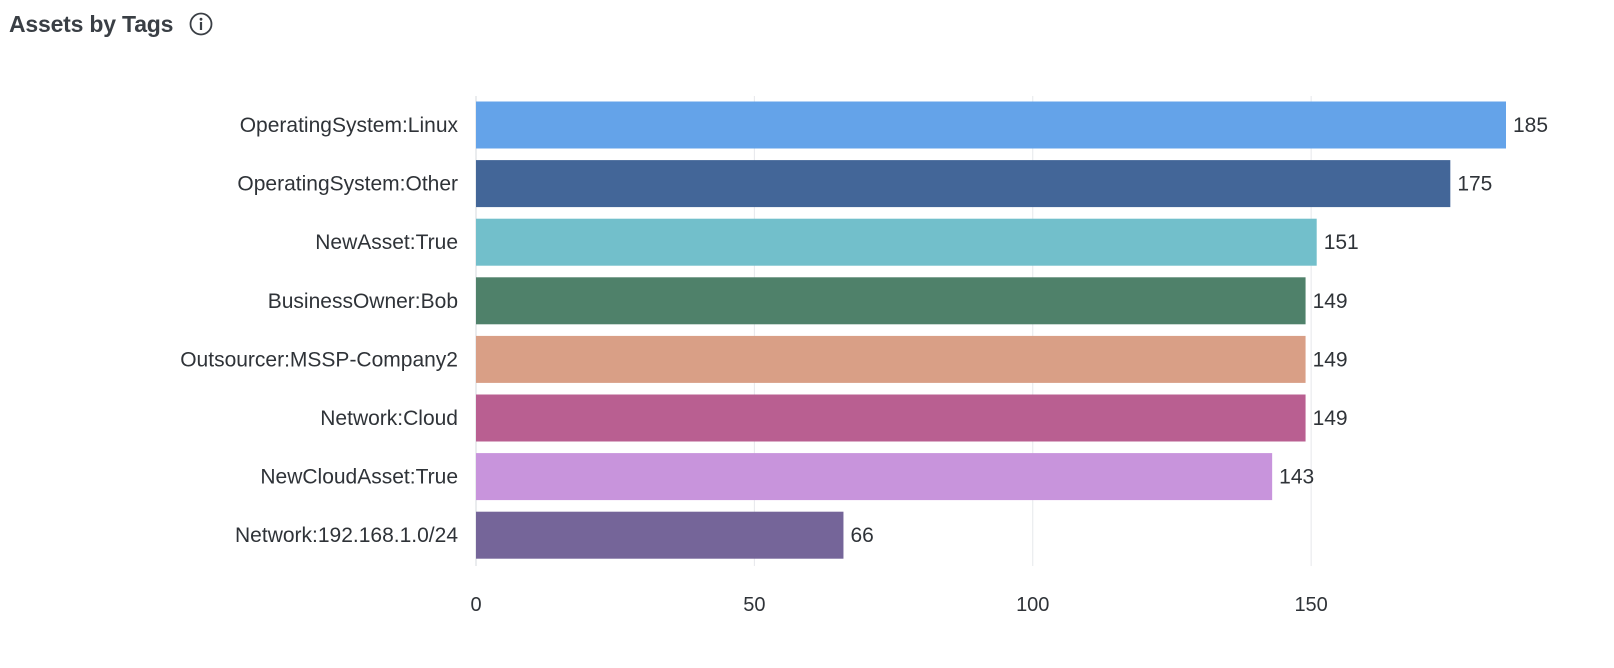 The image size is (1614, 668). I want to click on category-label: Network:192.168.1.0/24, so click(346, 535).